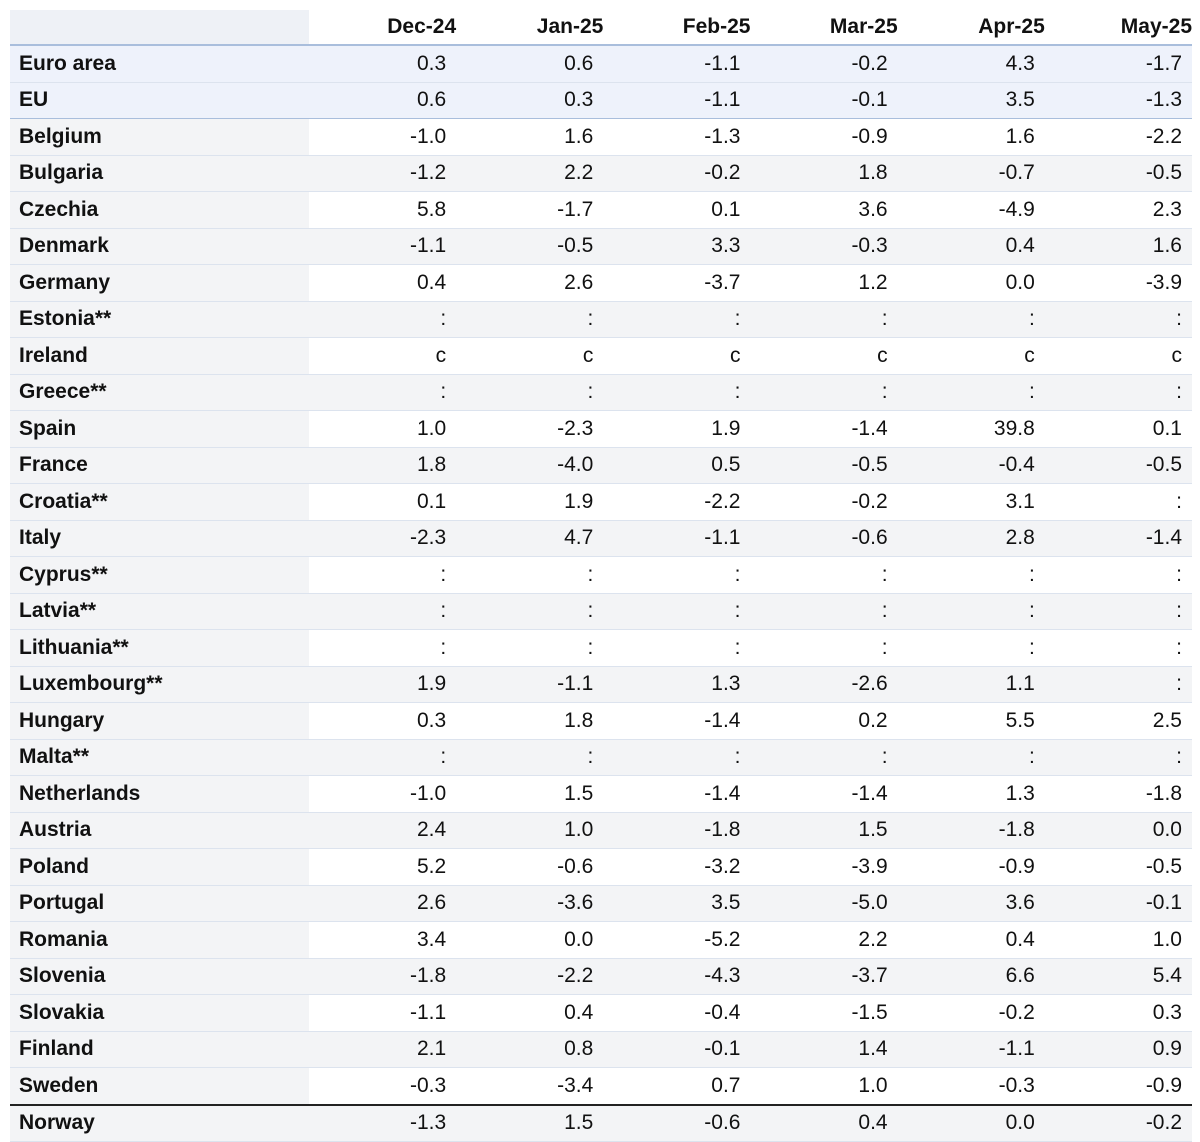 The image size is (1200, 1142). What do you see at coordinates (383, 465) in the screenshot?
I see `value-cell: 1.8` at bounding box center [383, 465].